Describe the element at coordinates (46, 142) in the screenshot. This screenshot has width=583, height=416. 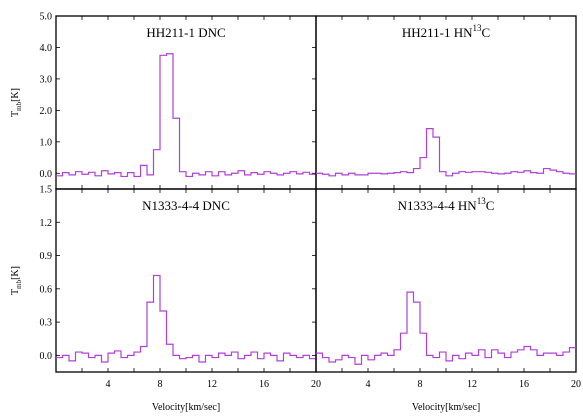
I see `y-tick-label: 1.0` at that location.